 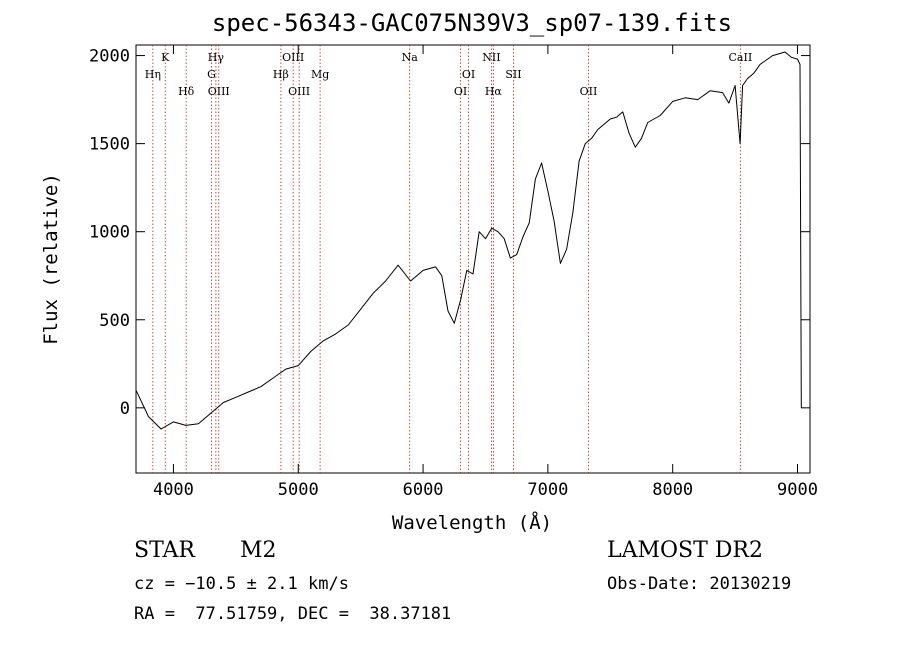 What do you see at coordinates (298, 490) in the screenshot?
I see `x-tick-label: 5000` at bounding box center [298, 490].